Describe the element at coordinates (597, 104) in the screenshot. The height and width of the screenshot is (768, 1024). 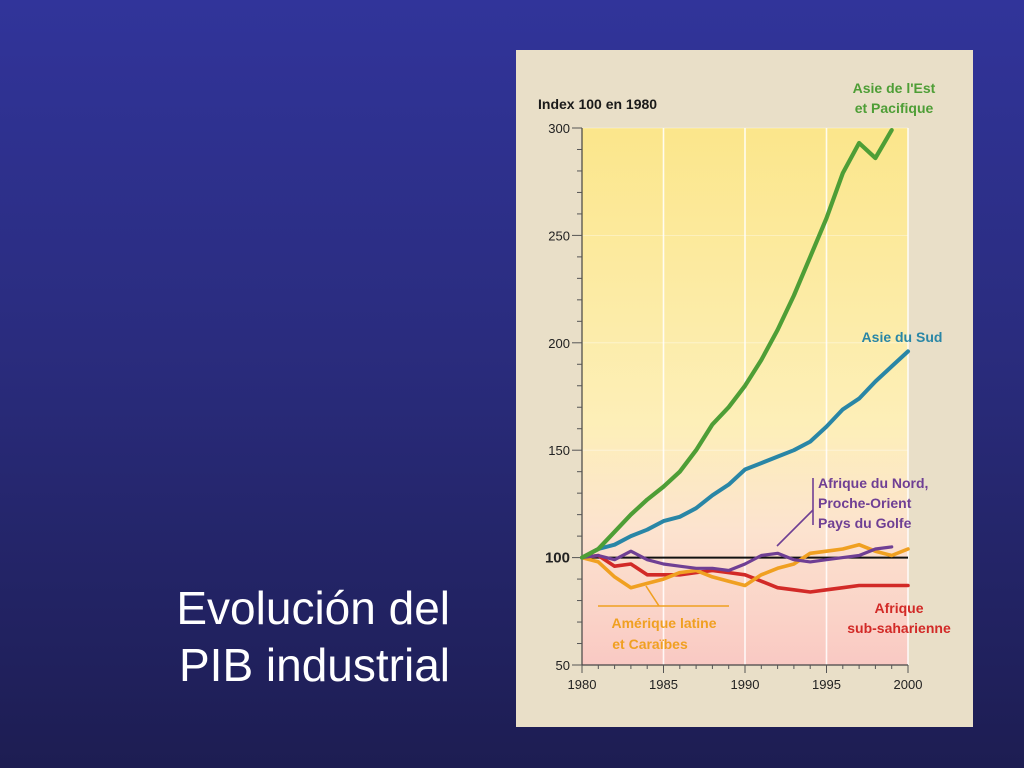
I see `y-axis-label: Index 100 en 1980` at that location.